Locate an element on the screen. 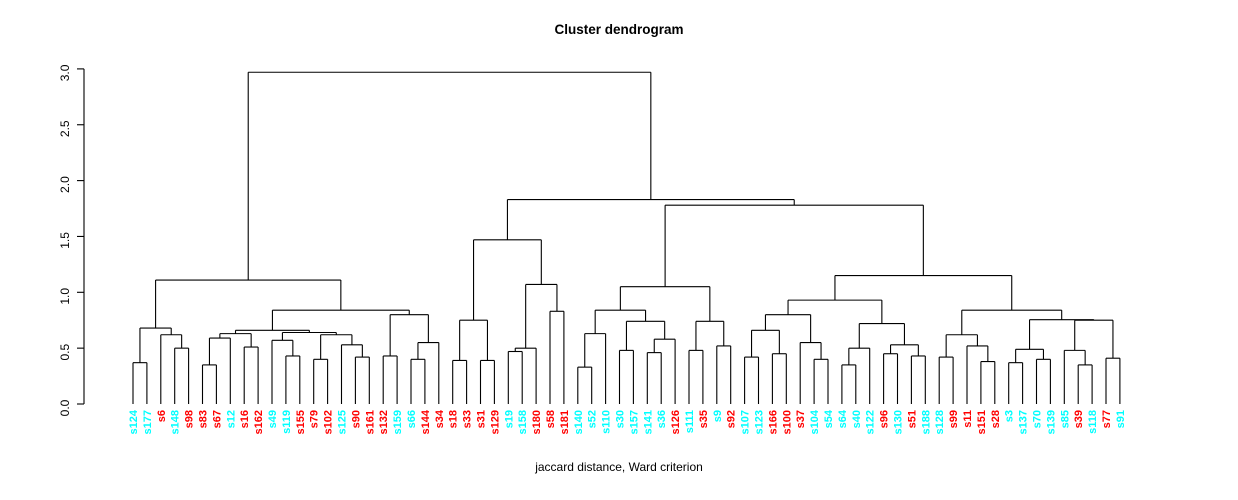  chart-title: Cluster dendrogram is located at coordinates (619, 29).